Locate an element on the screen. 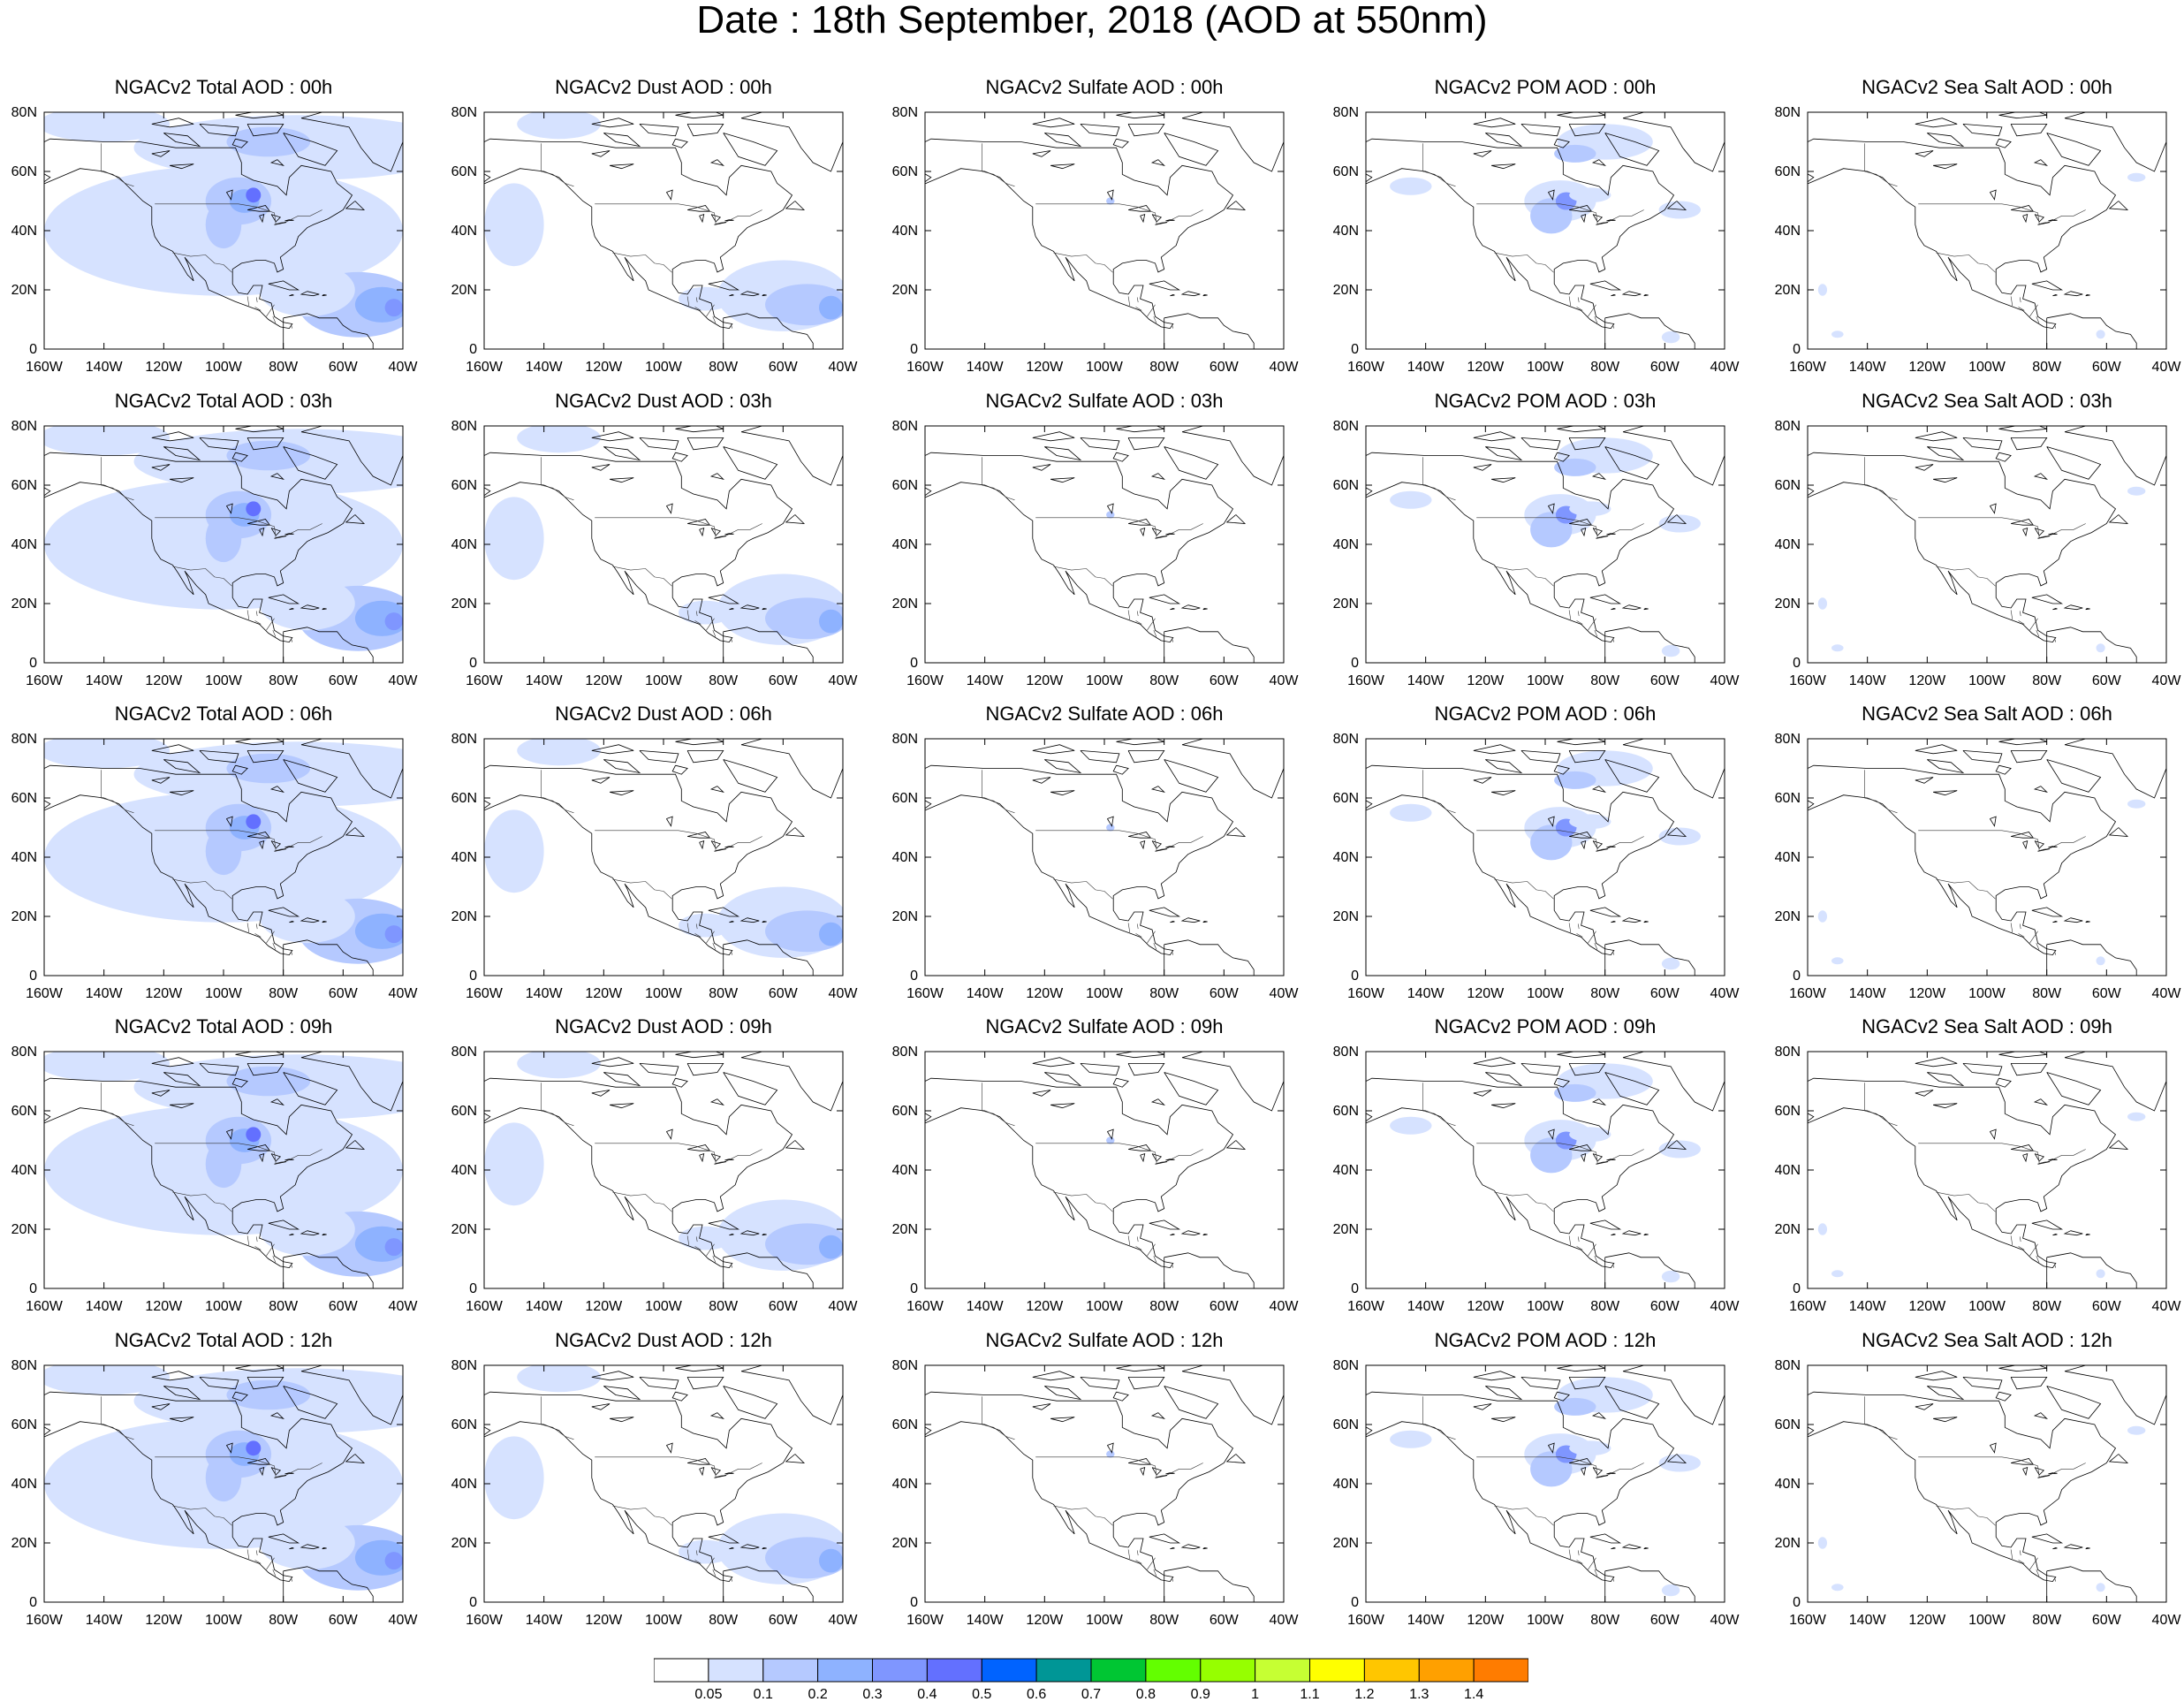 Image resolution: width=2184 pixels, height=1702 pixels. panel-title: NGACv2 Sulfate AOD : 12h is located at coordinates (1104, 1340).